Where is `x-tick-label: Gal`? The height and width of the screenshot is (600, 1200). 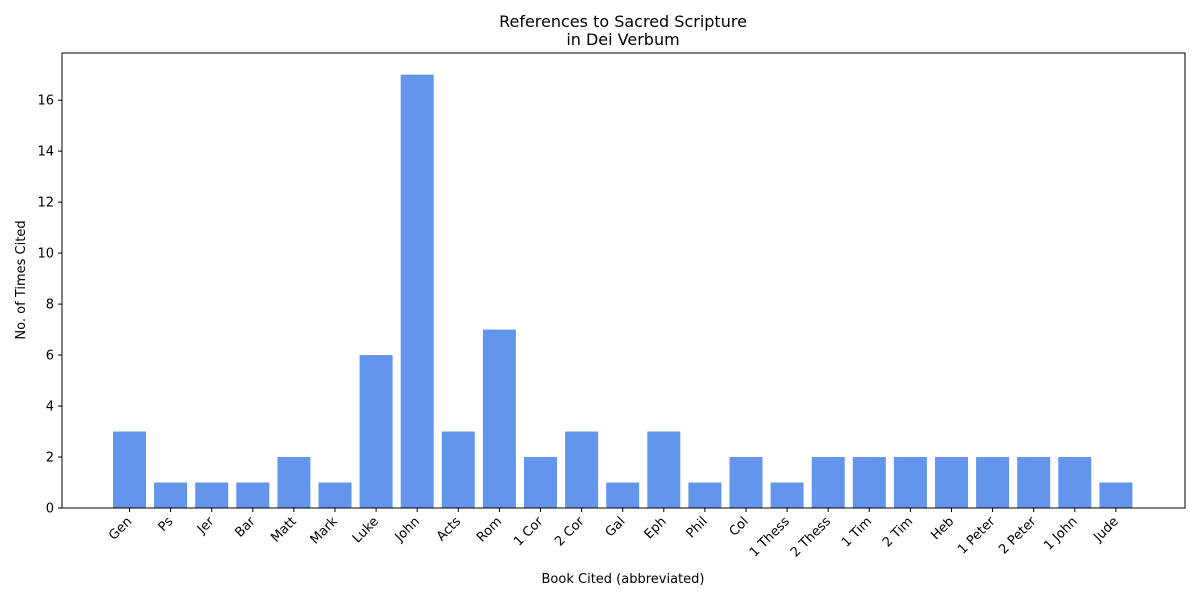 x-tick-label: Gal is located at coordinates (616, 527).